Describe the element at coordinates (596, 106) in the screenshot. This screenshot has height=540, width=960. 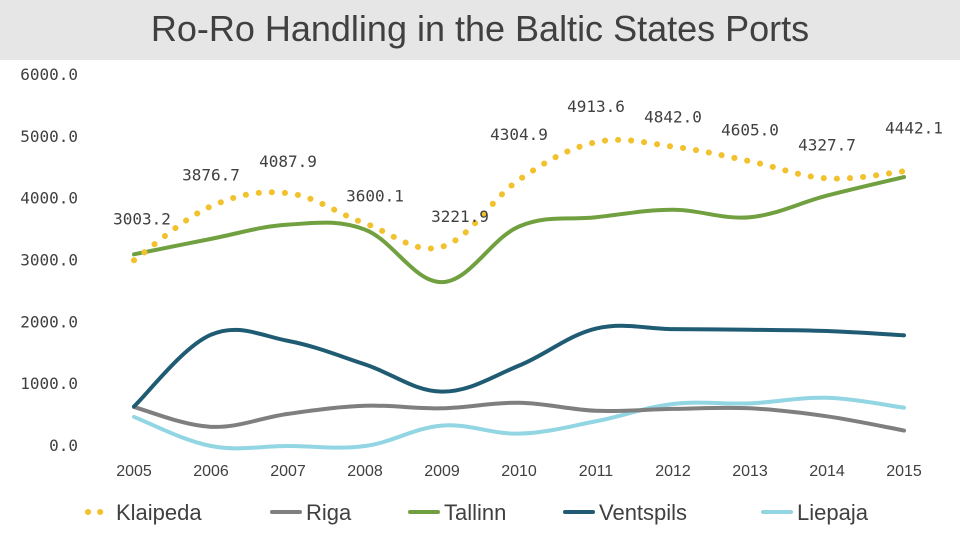
I see `data-label-klaipeda: 4913.6` at that location.